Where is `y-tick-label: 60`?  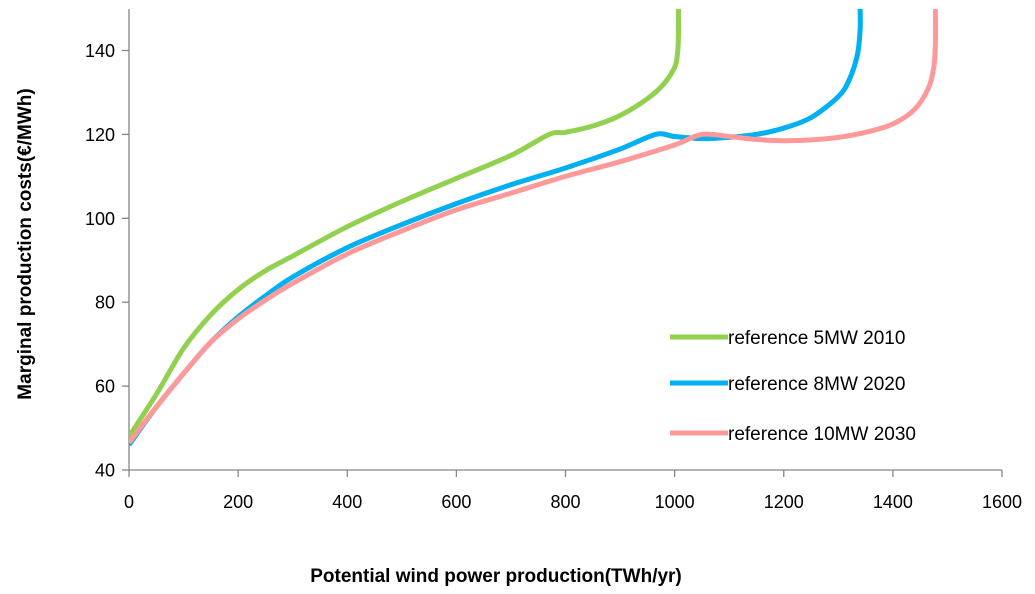
y-tick-label: 60 is located at coordinates (105, 387).